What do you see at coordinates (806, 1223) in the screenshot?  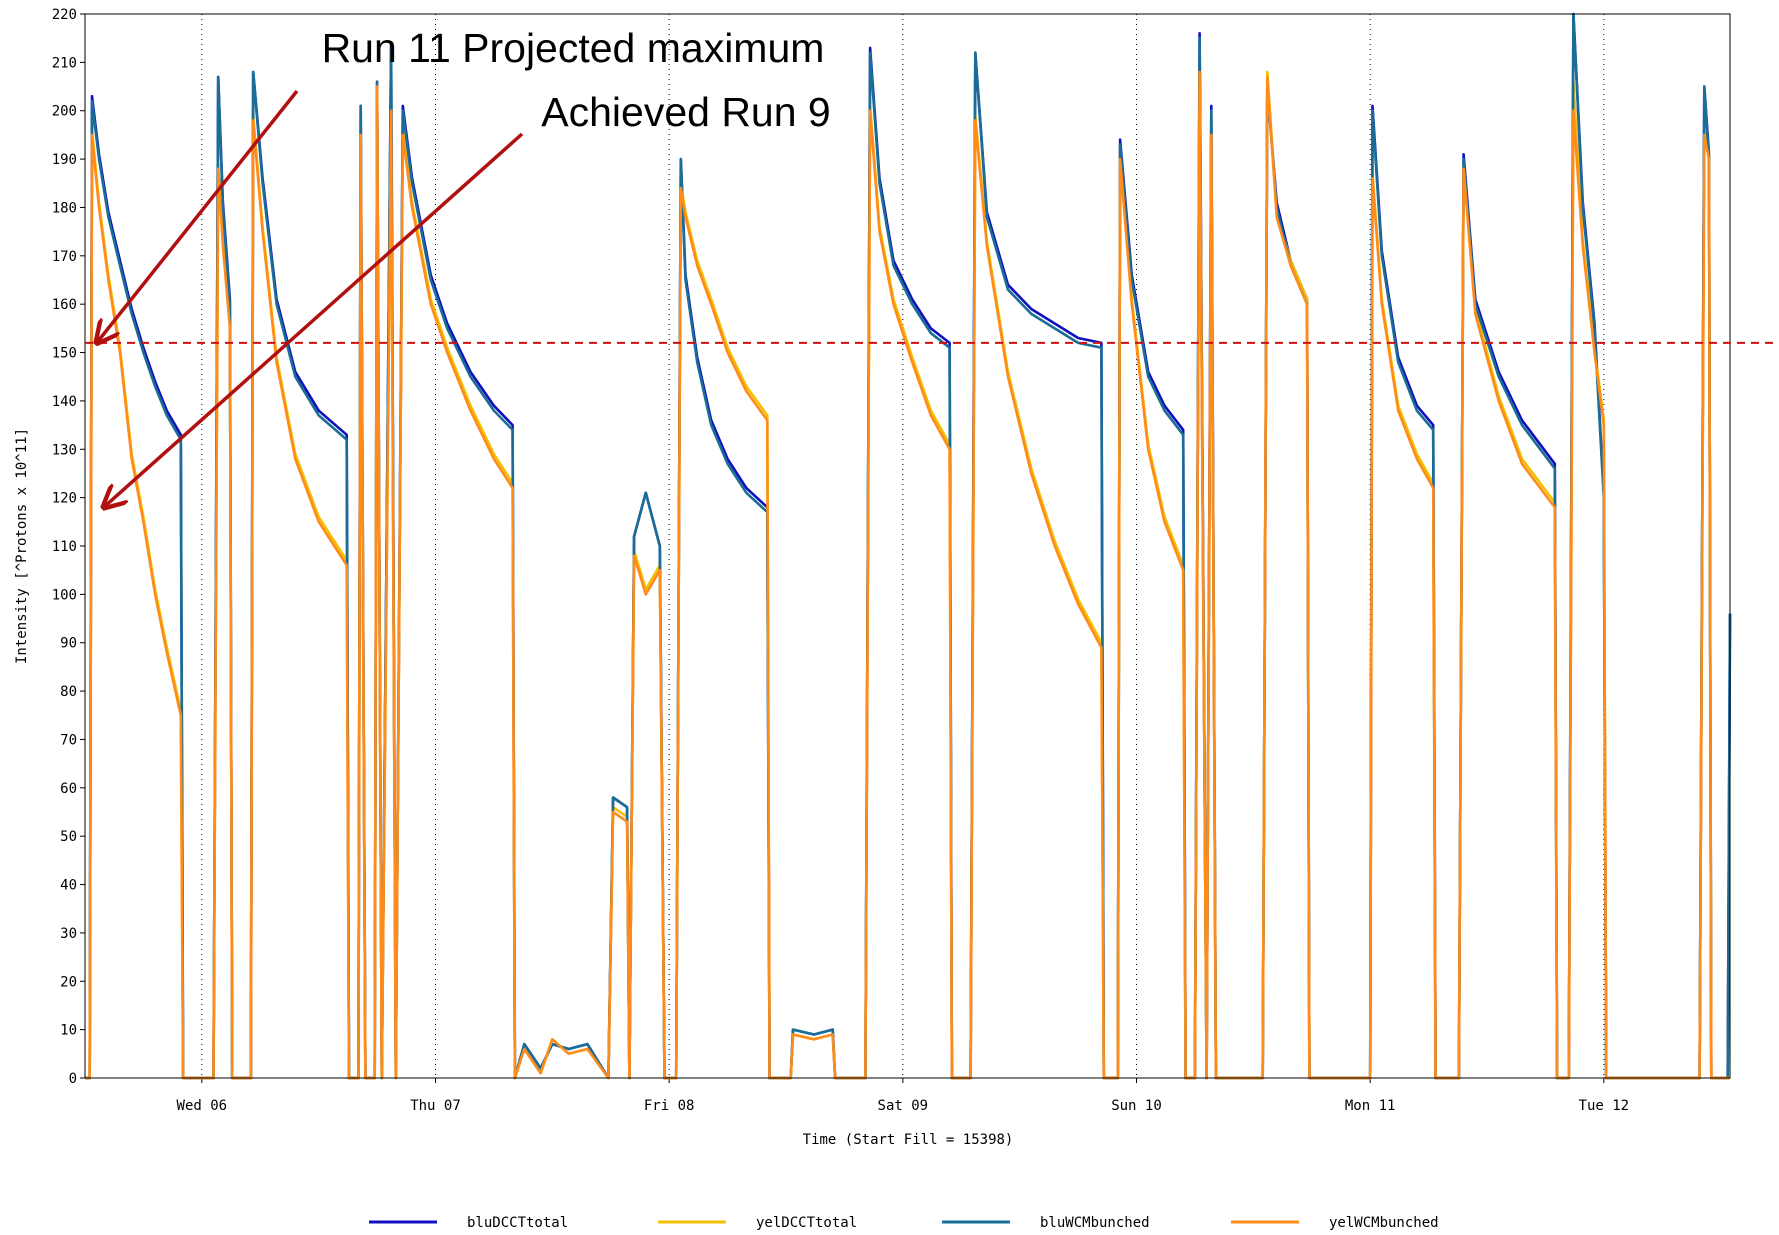 I see `legend-label: yelDCCTtotal` at bounding box center [806, 1223].